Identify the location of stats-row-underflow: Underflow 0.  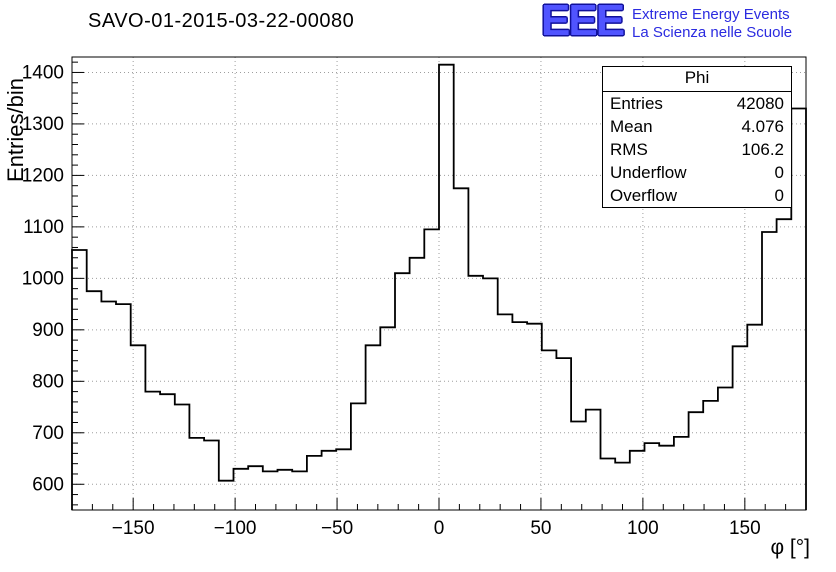
(697, 172).